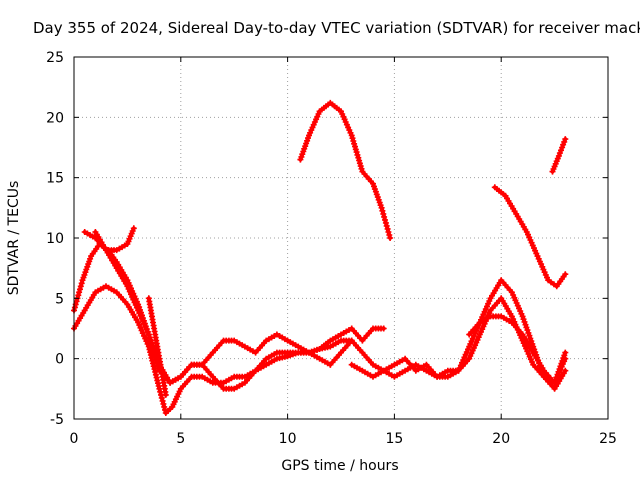 This screenshot has height=480, width=640. Describe the element at coordinates (180, 439) in the screenshot. I see `x-tick-label: 5` at that location.